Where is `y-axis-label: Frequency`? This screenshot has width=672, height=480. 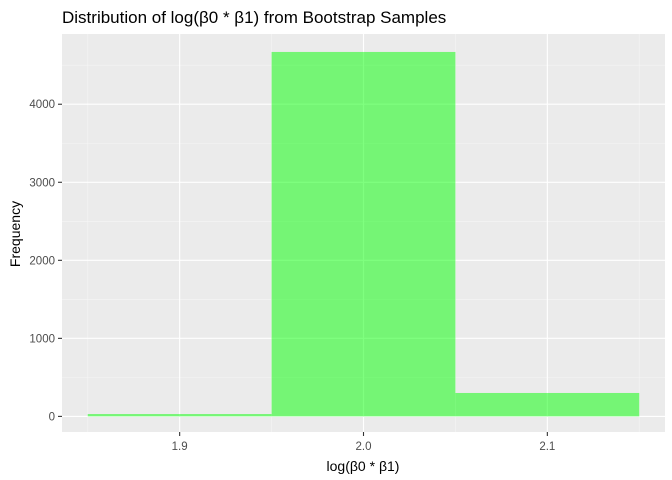 y-axis-label: Frequency is located at coordinates (15, 234).